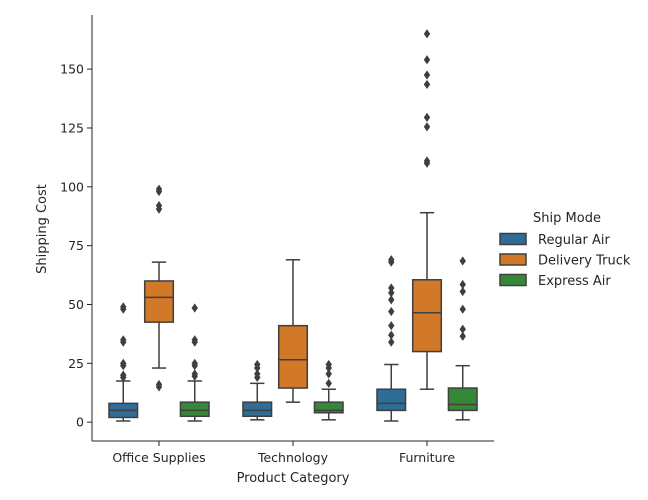 The width and height of the screenshot is (648, 500). I want to click on legend-entry: Regular Air, so click(554, 240).